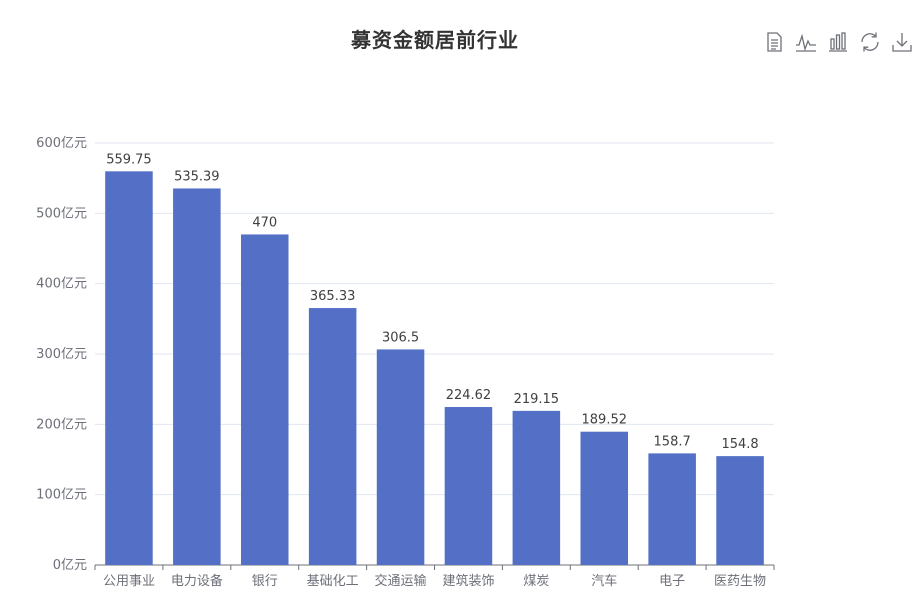 Image resolution: width=923 pixels, height=605 pixels. What do you see at coordinates (468, 581) in the screenshot?
I see `x-tick-label: 建筑装饰` at bounding box center [468, 581].